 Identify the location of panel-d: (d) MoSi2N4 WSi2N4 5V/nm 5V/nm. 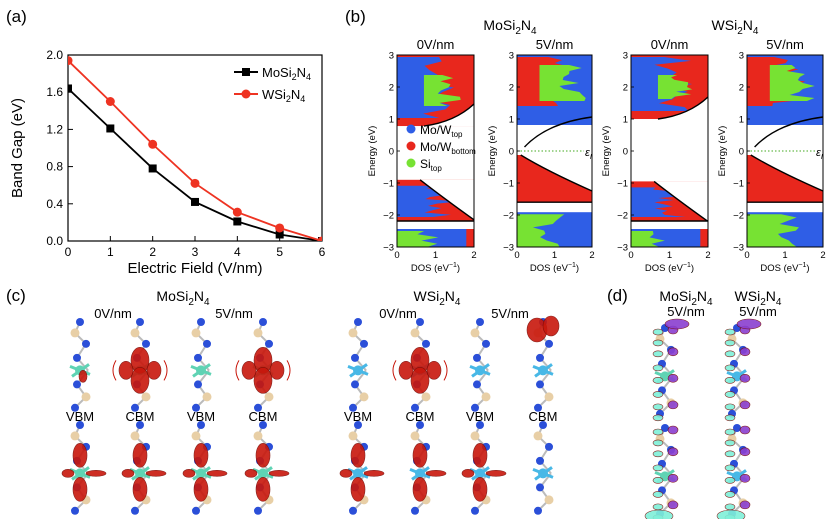
(694, 402).